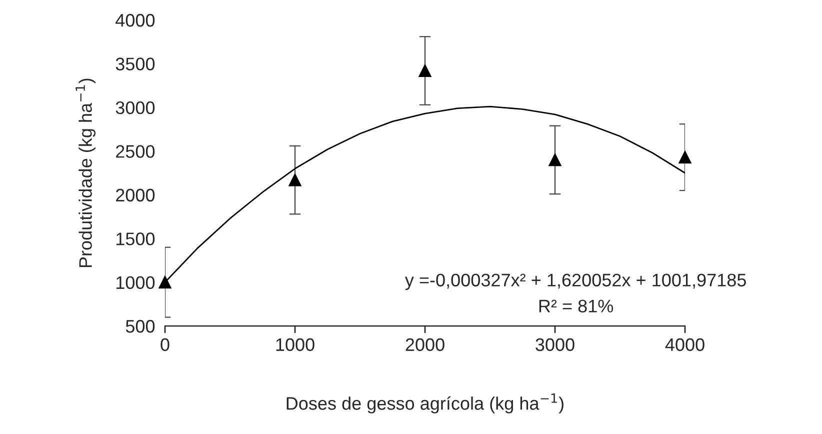  Describe the element at coordinates (576, 306) in the screenshot. I see `annotation: R² = 81%` at that location.